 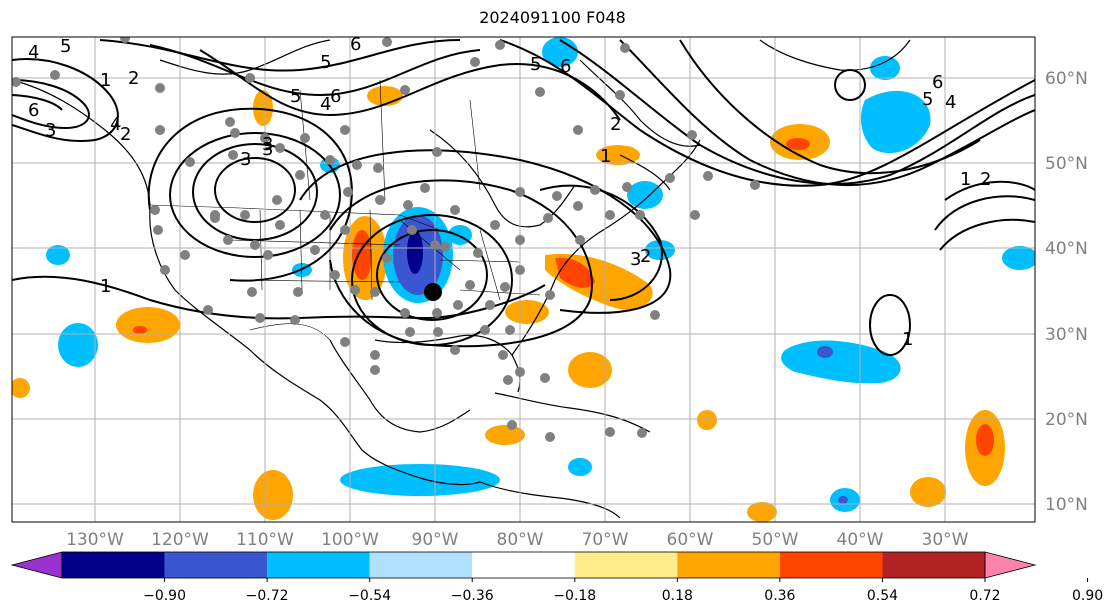 I want to click on longitude-label: 120°W, so click(x=180, y=540).